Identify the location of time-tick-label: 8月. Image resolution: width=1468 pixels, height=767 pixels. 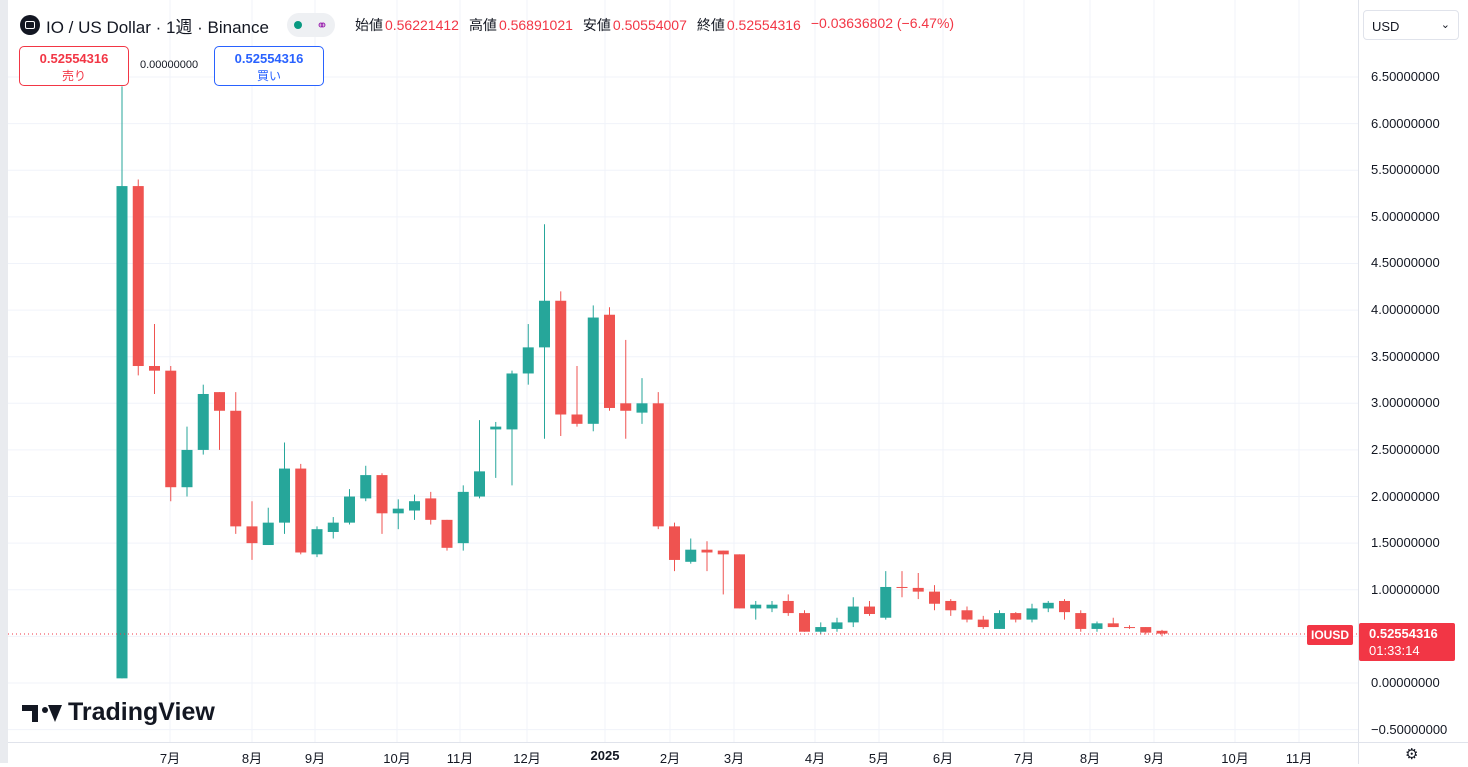
(1090, 758).